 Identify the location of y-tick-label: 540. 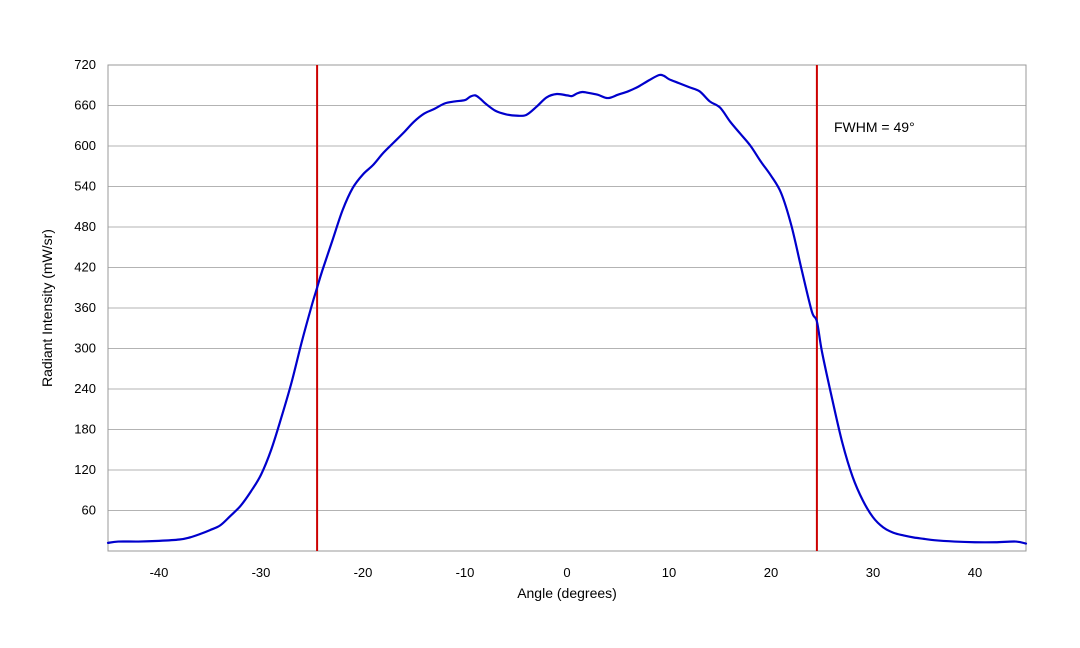
(85, 186).